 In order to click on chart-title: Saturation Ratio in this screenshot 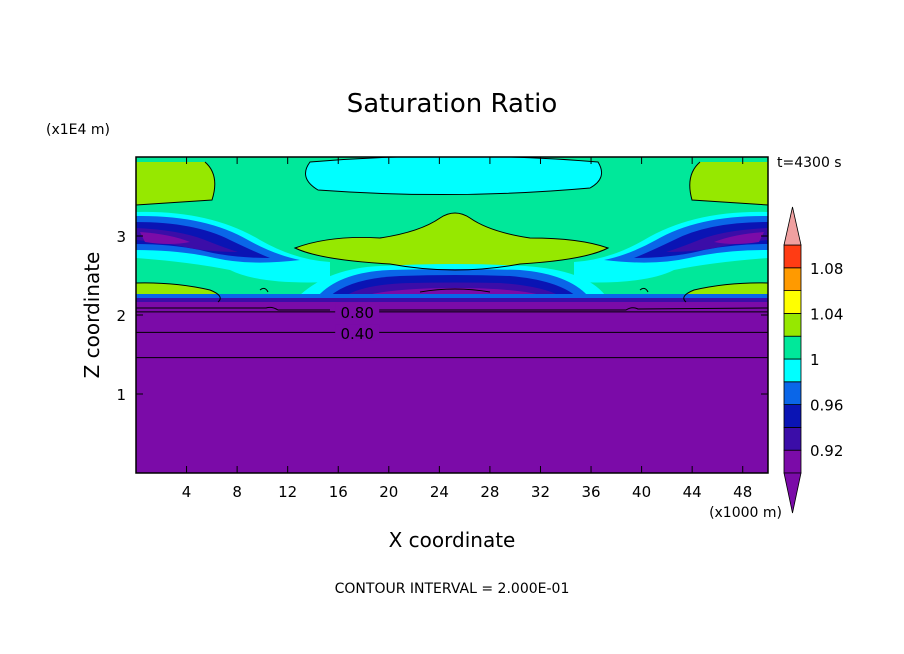, I will do `click(452, 104)`.